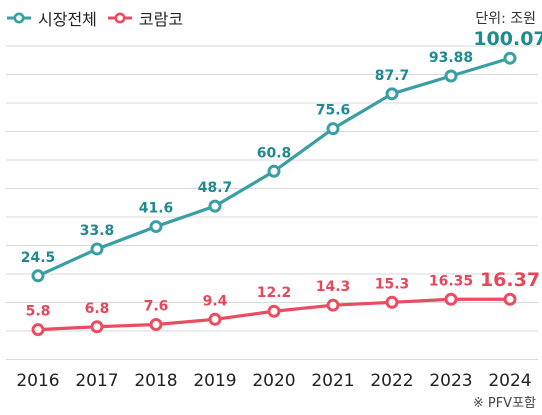  I want to click on data-label: 14.3, so click(333, 287).